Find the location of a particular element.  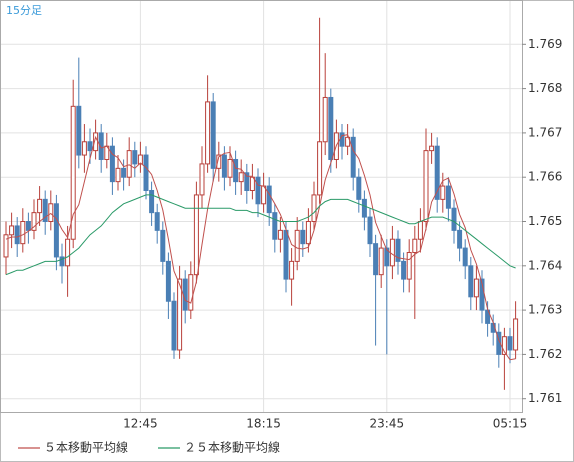

y-tick-label: 1.765 is located at coordinates (545, 221).